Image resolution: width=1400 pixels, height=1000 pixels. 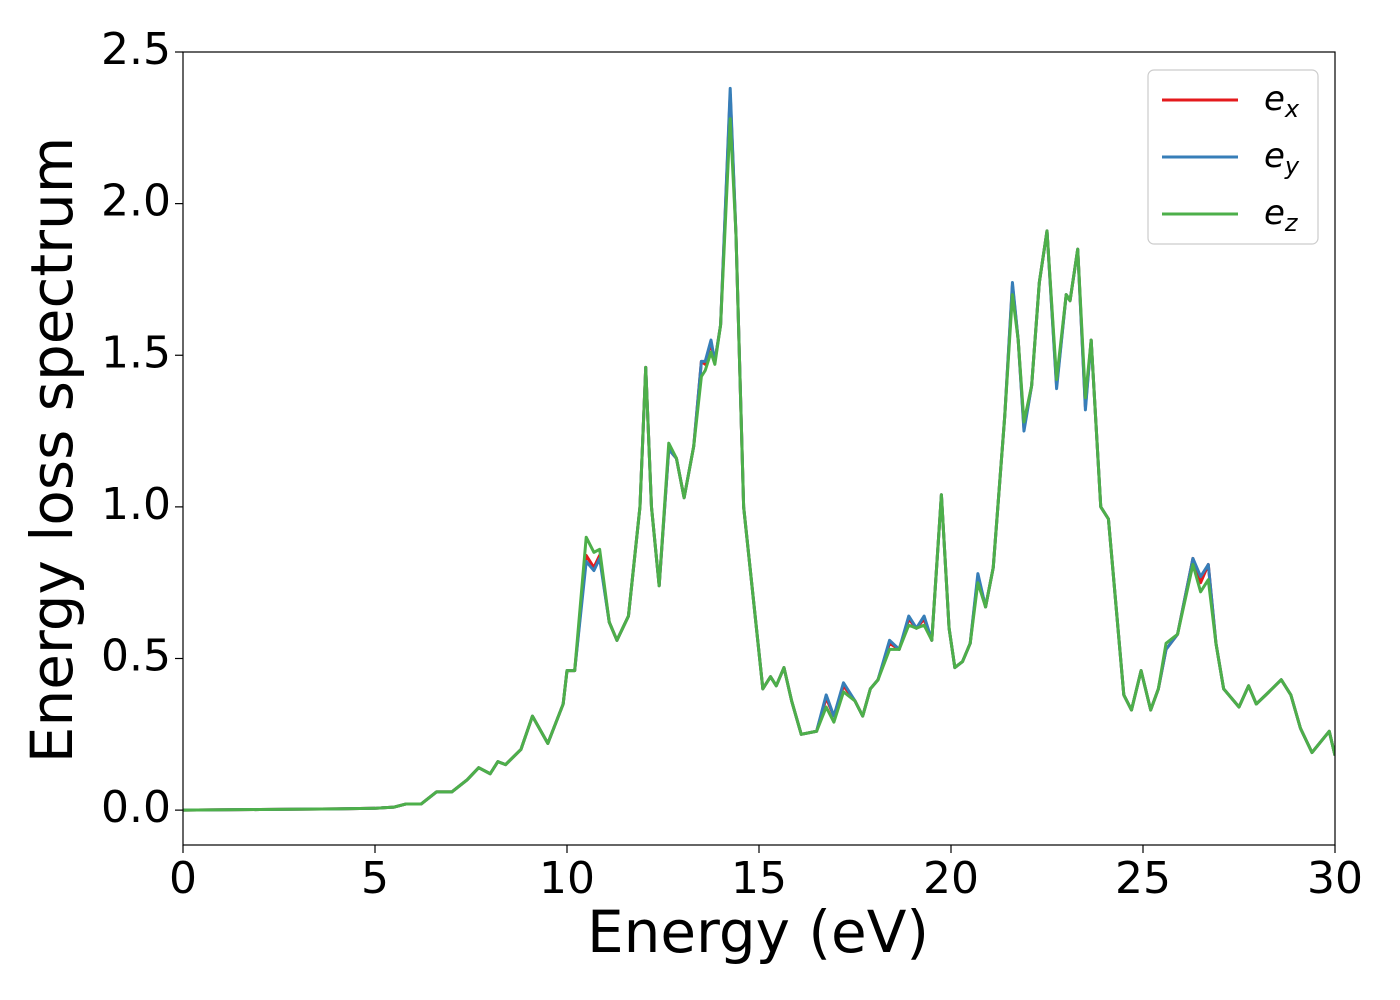 I want to click on y-tick-label: 0.5, so click(x=136, y=656).